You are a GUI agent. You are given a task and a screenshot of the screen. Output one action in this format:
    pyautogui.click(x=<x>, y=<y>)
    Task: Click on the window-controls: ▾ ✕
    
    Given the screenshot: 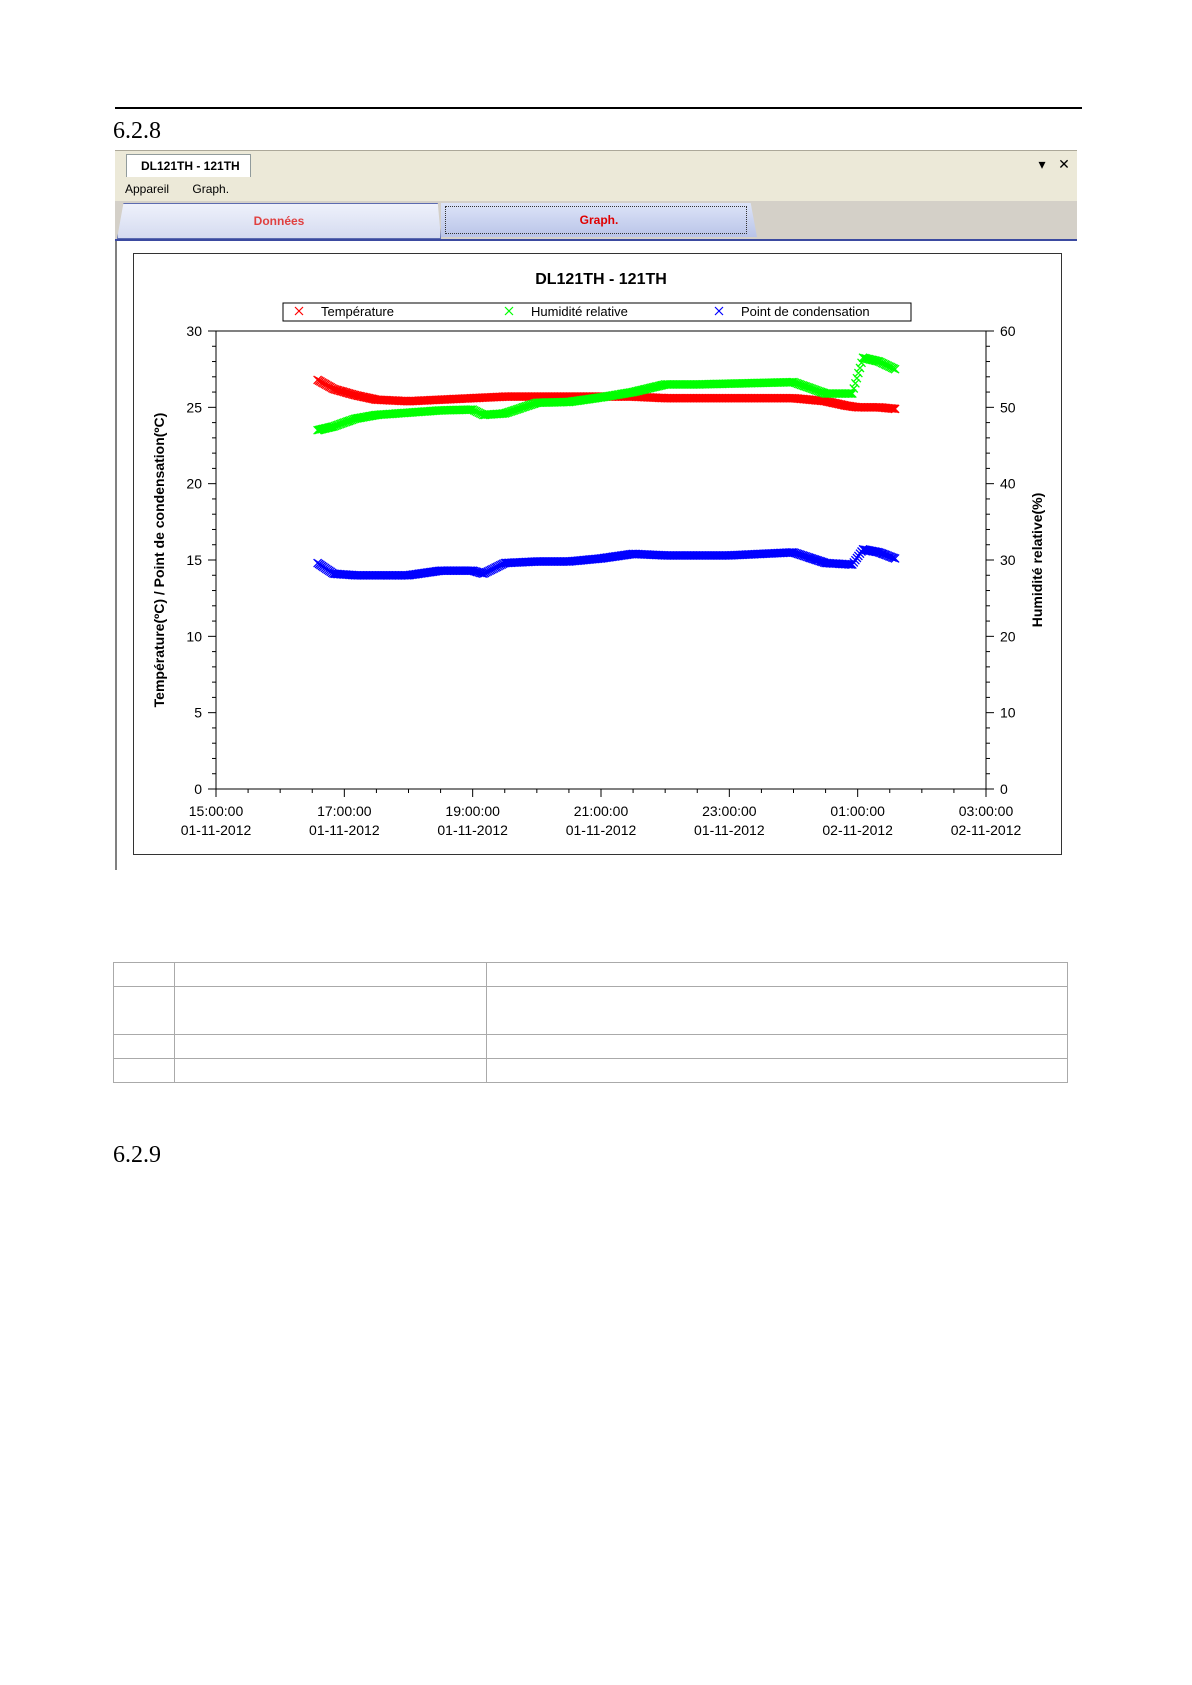 What is the action you would take?
    pyautogui.click(x=1053, y=164)
    